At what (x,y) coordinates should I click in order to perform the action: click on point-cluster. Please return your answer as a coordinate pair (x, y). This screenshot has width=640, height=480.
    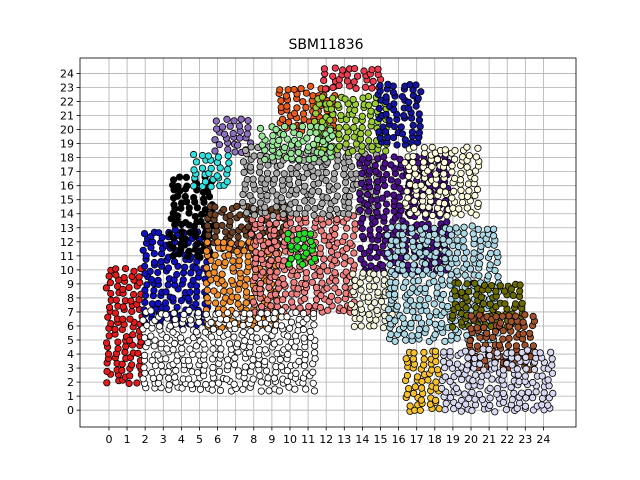
    Looking at the image, I should click on (352, 78).